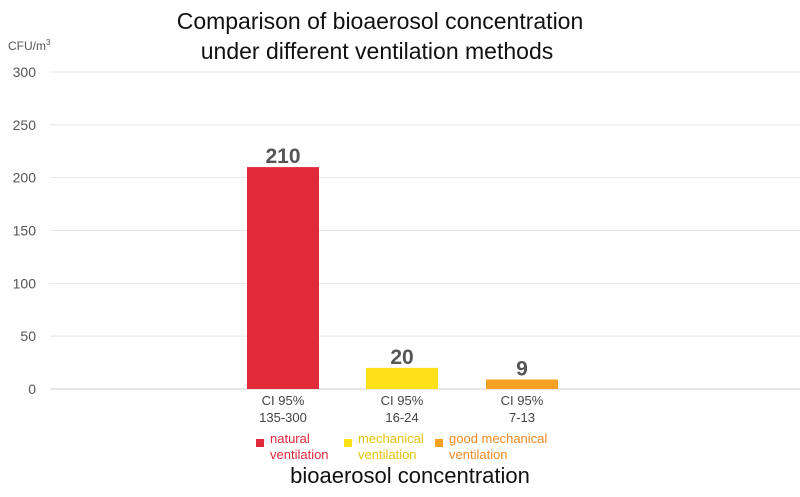  I want to click on y-tick-label: 300, so click(25, 72).